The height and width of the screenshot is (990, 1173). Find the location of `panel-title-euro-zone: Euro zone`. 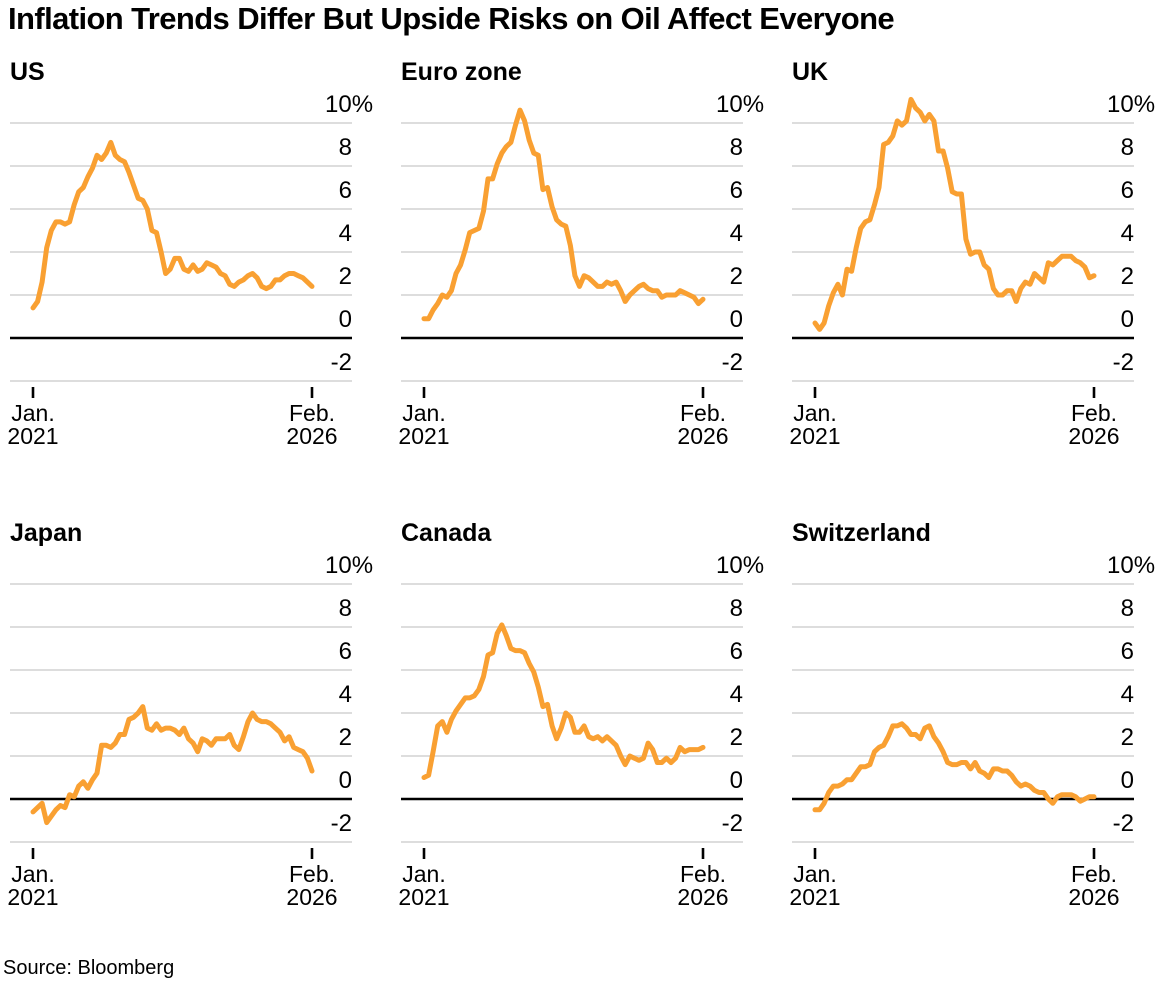

panel-title-euro-zone: Euro zone is located at coordinates (461, 72).